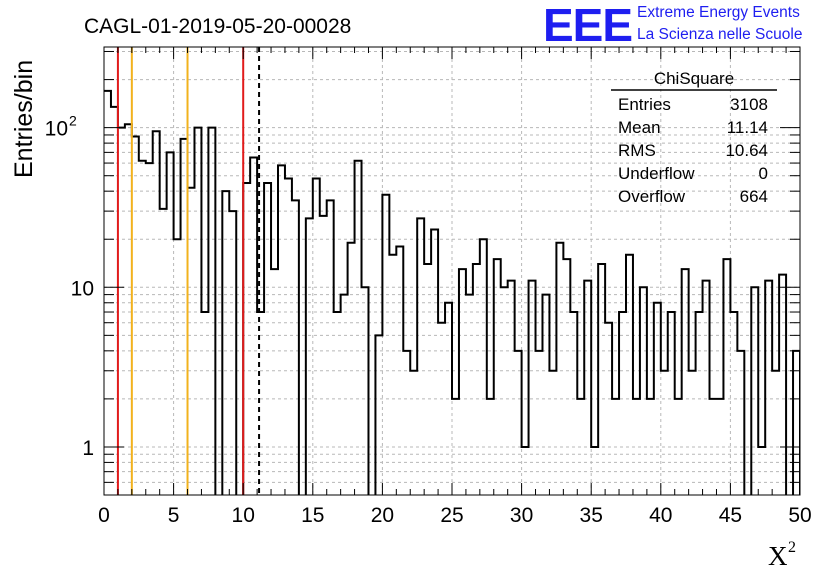 Image resolution: width=836 pixels, height=572 pixels. I want to click on stats-value: 10.64, so click(746, 150).